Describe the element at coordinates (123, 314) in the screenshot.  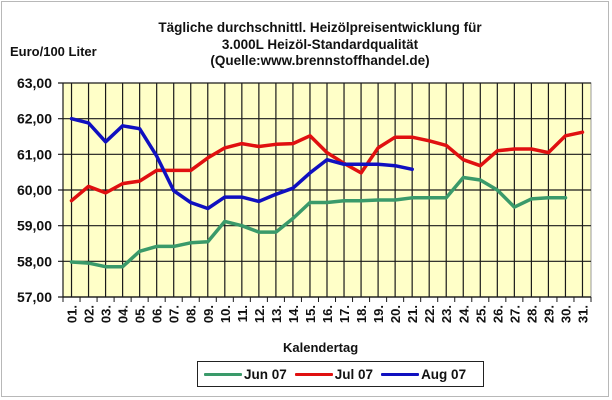
I see `x-tick-label: 04.` at that location.